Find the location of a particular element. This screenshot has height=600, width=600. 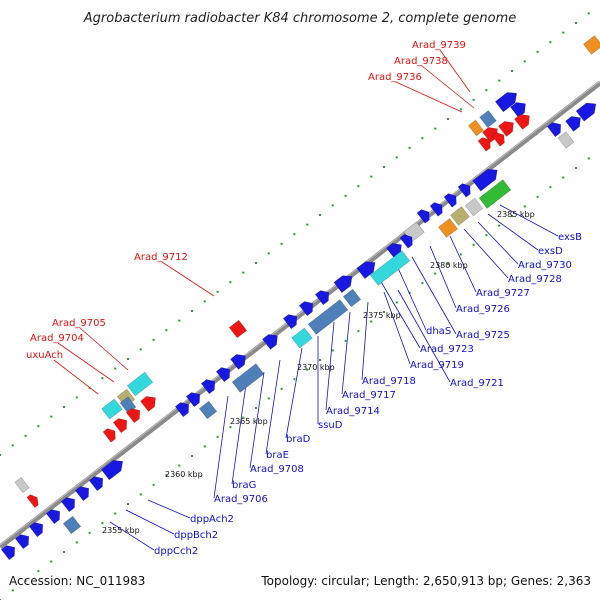

gene-label: Arad_9708 is located at coordinates (277, 469).